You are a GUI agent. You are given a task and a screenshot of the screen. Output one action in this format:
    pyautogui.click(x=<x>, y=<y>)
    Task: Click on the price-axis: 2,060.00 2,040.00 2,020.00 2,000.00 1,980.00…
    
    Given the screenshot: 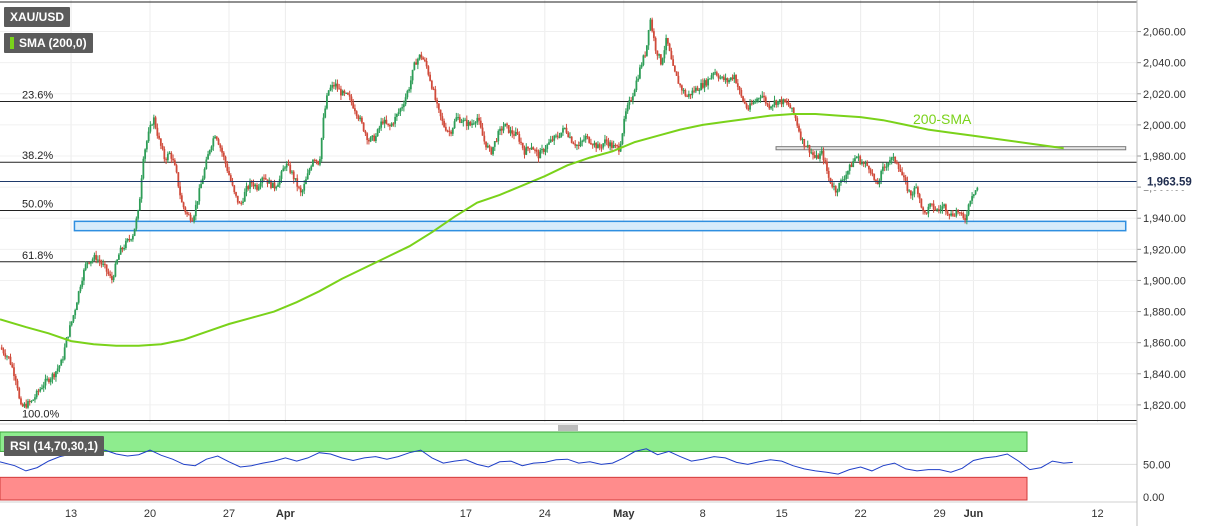 What is the action you would take?
    pyautogui.click(x=1161, y=219)
    